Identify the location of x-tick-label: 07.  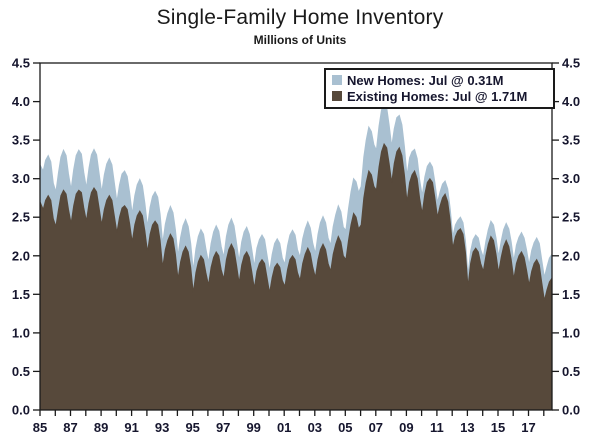
(376, 427).